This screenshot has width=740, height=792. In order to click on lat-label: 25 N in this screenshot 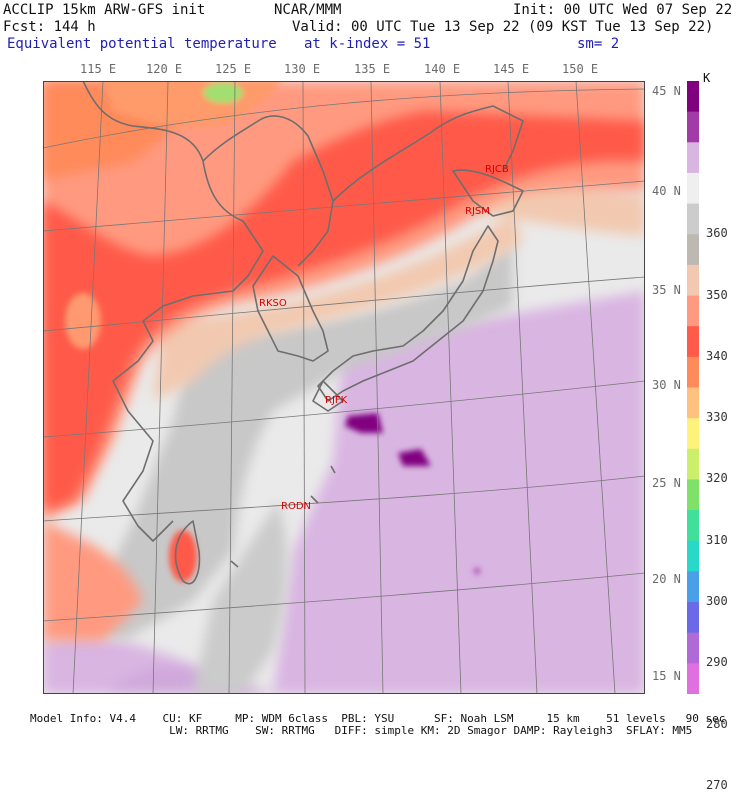, I will do `click(666, 483)`.